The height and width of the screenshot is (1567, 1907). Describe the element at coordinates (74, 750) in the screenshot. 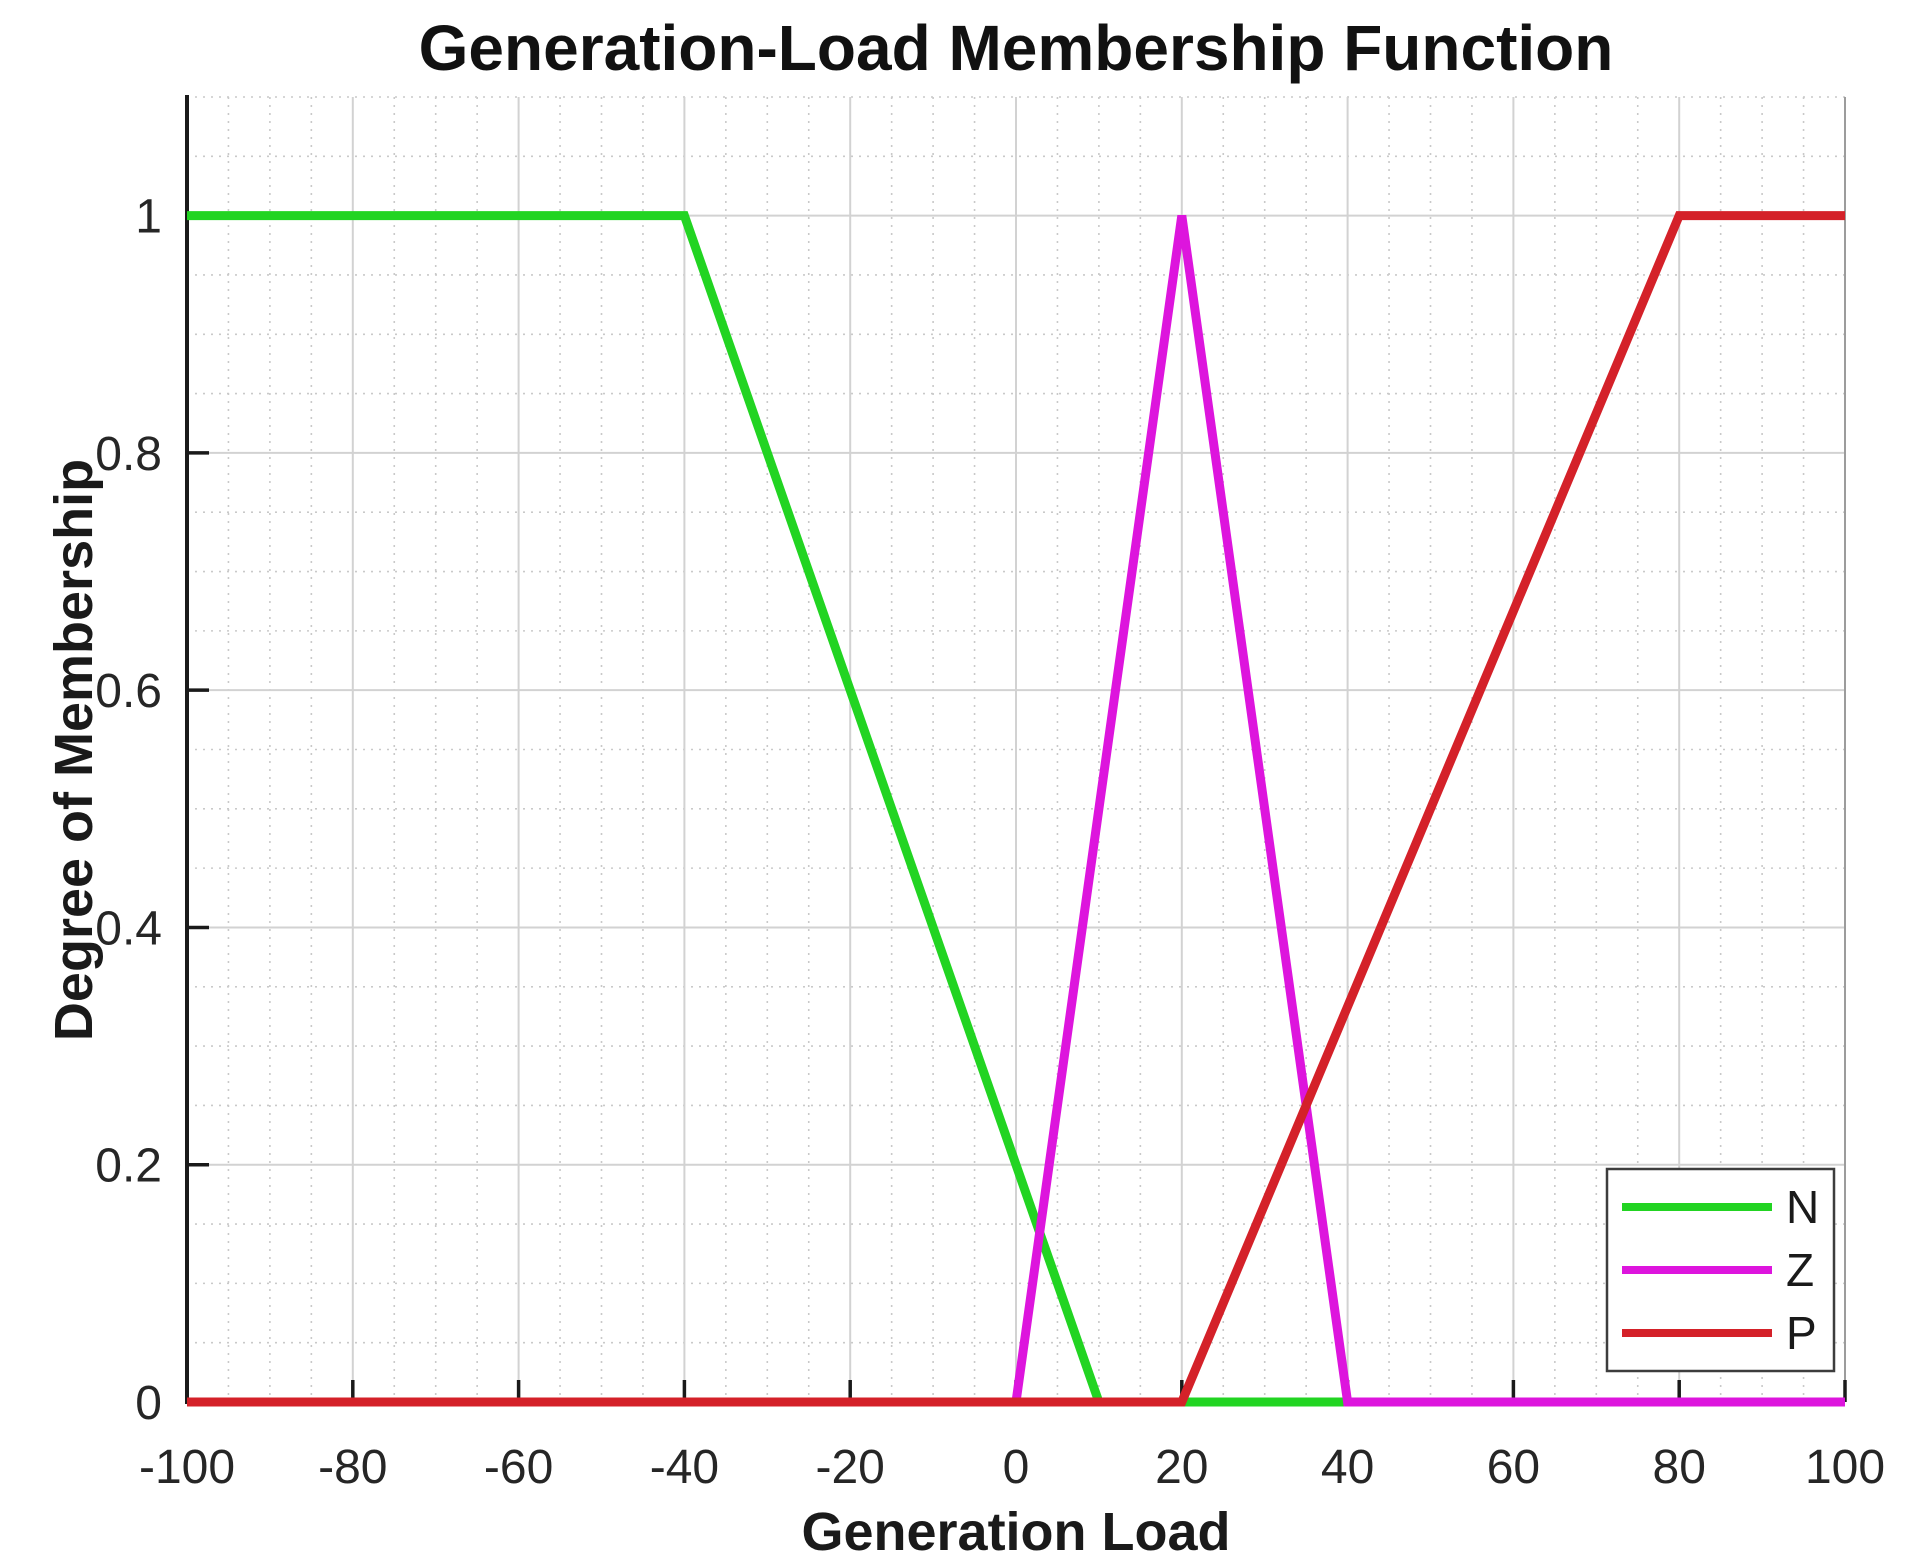

I see `y-axis-label: Degree of Membership` at that location.